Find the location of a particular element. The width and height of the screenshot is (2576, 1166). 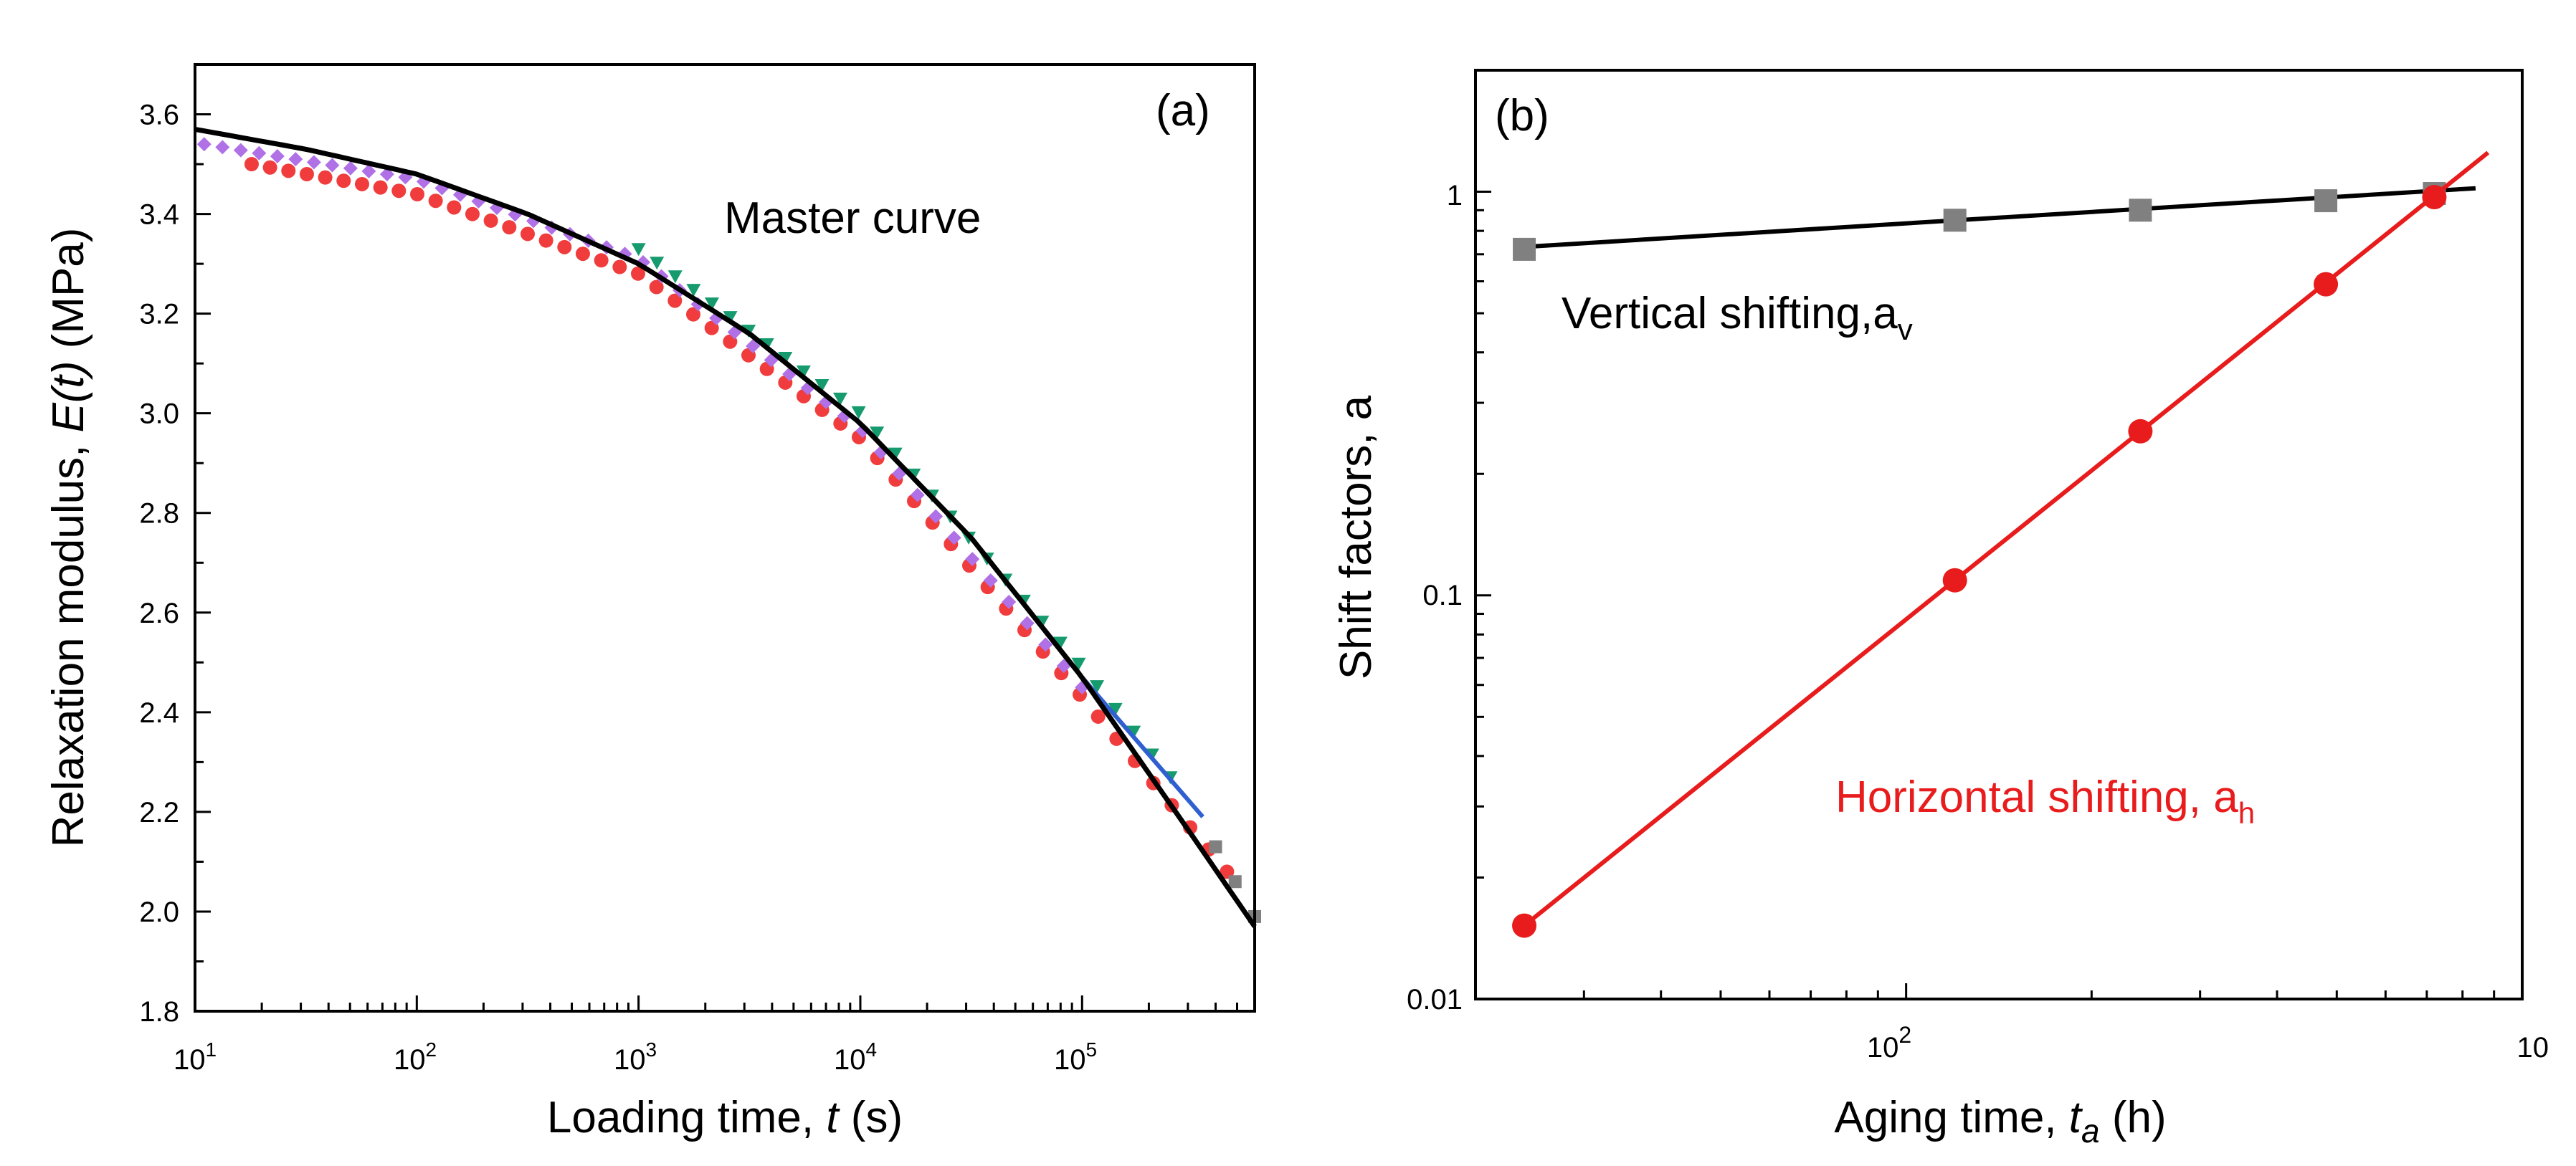

panel-b-ytick-label: 0.01 is located at coordinates (1435, 1000).